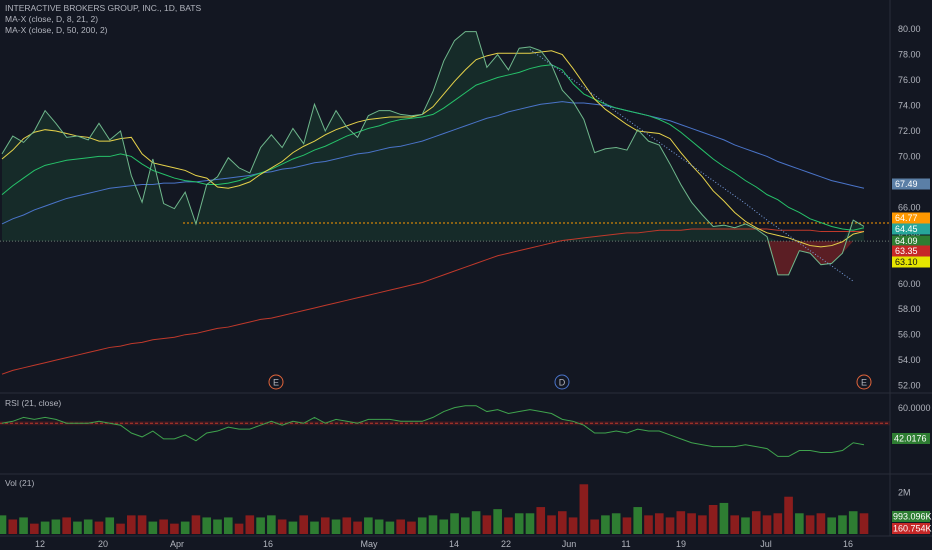 This screenshot has height=550, width=932. I want to click on y-tick-label: 72.00, so click(909, 131).